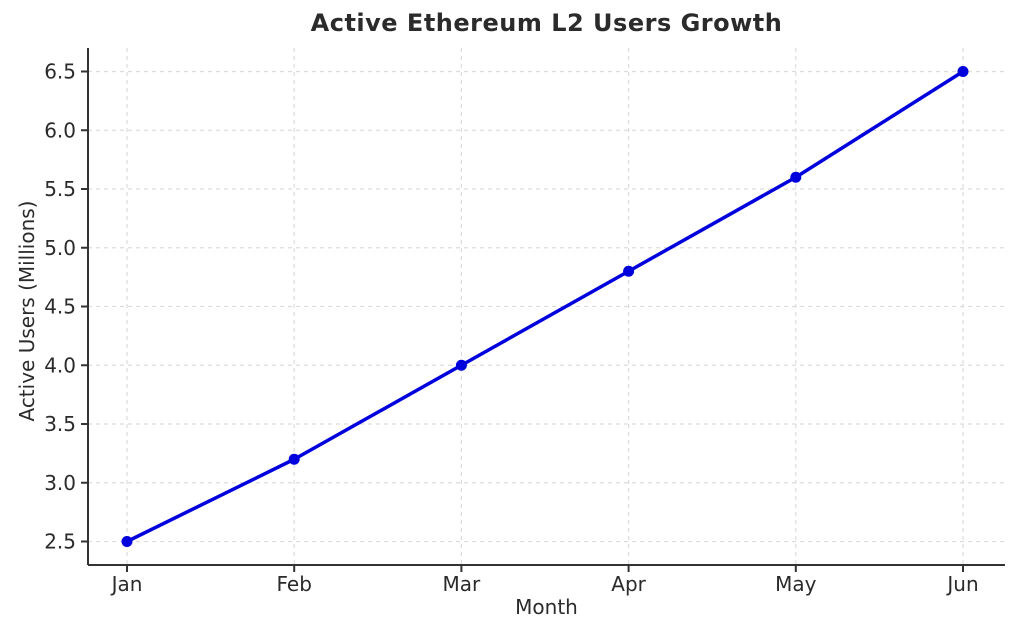 This screenshot has height=640, width=1024. Describe the element at coordinates (293, 584) in the screenshot. I see `x-tick-label: Feb` at that location.